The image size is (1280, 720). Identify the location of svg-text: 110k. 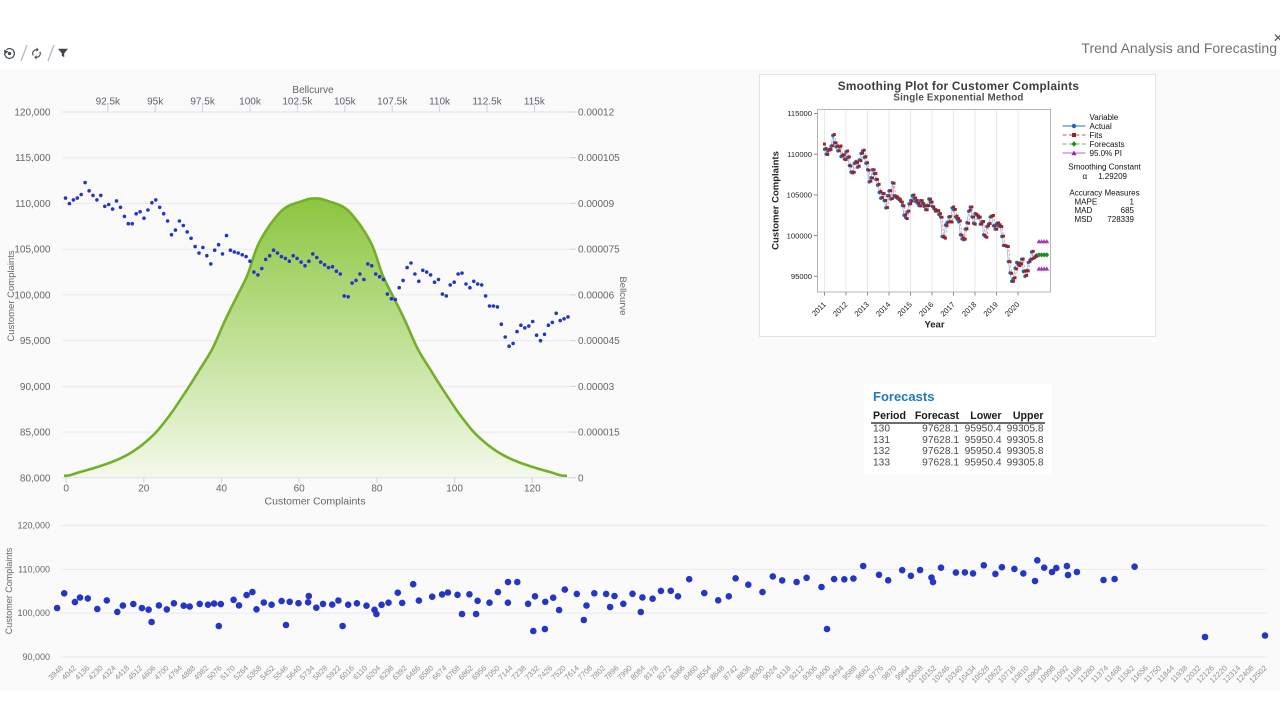
(440, 102).